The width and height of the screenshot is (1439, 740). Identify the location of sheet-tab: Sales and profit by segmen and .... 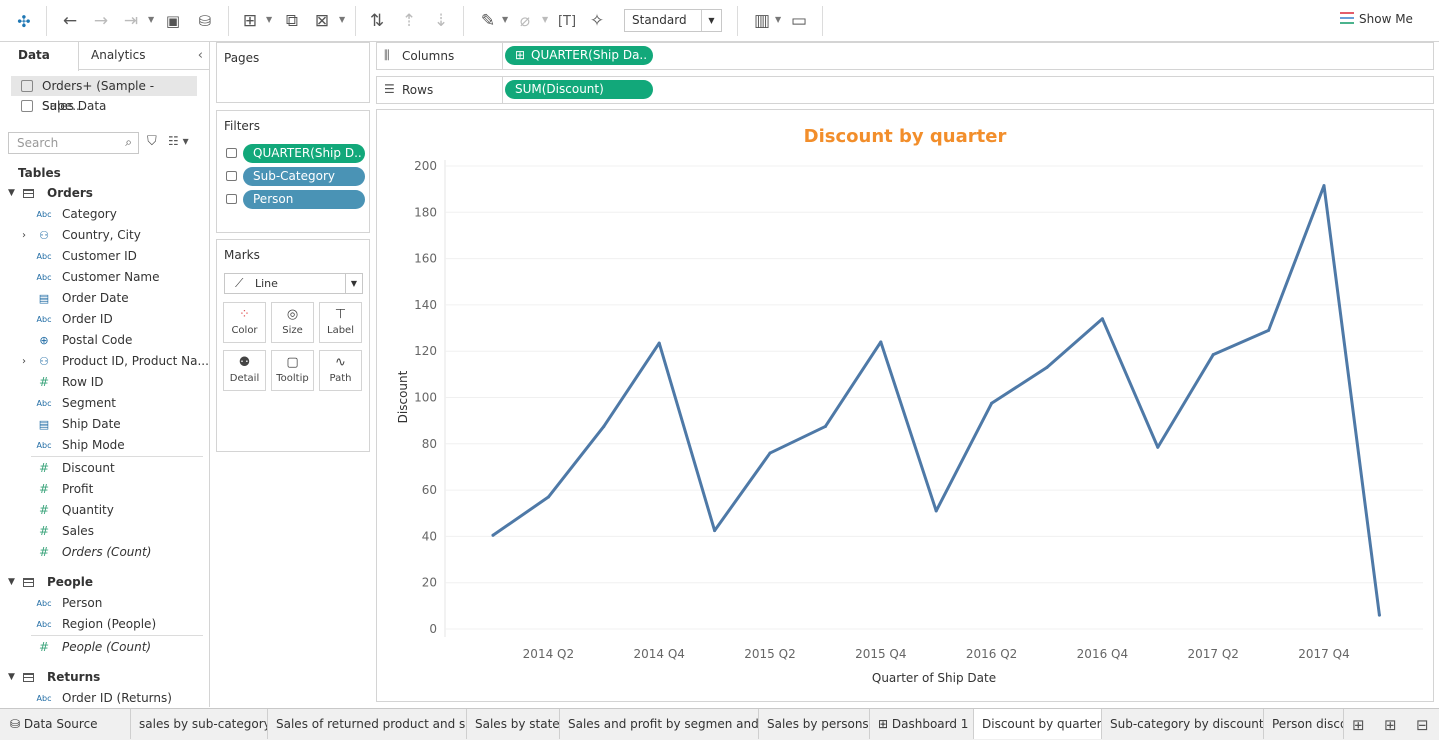
(659, 724).